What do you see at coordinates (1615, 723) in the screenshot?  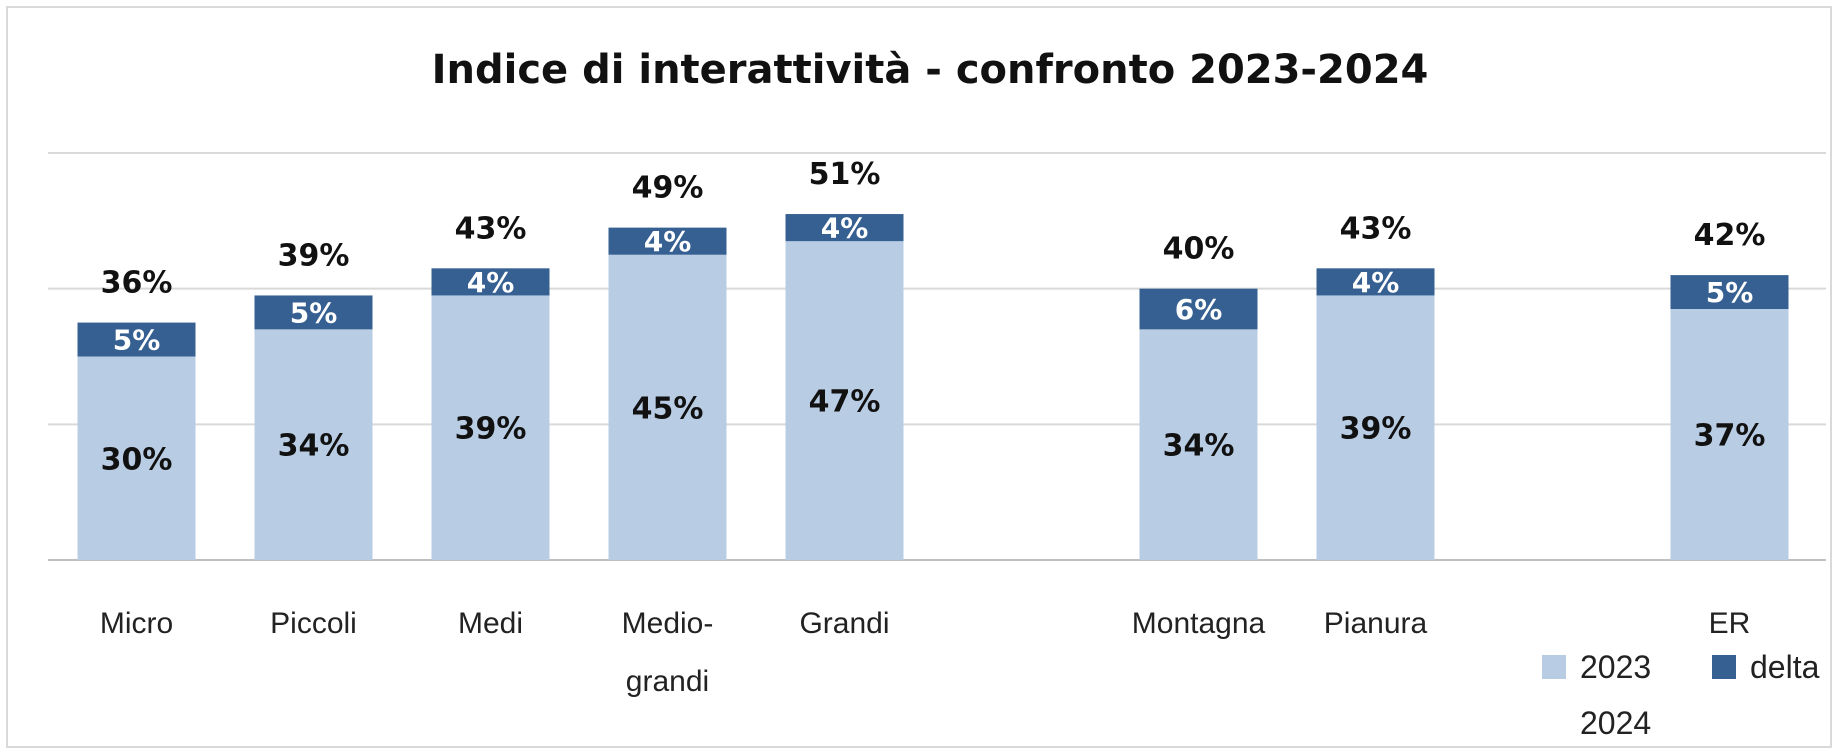 I see `legend-label: 2024` at bounding box center [1615, 723].